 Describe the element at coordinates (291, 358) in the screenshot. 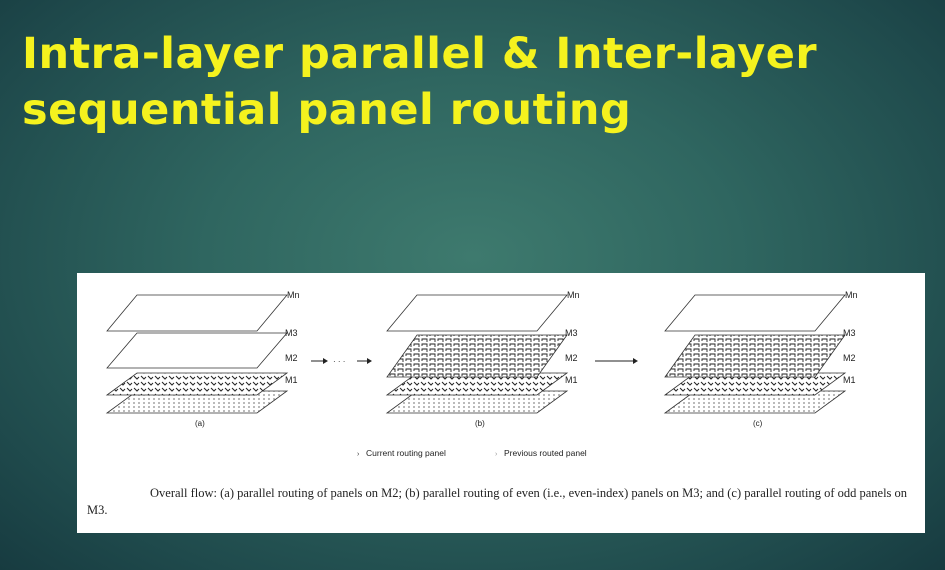

I see `label-m2-a: M2` at that location.